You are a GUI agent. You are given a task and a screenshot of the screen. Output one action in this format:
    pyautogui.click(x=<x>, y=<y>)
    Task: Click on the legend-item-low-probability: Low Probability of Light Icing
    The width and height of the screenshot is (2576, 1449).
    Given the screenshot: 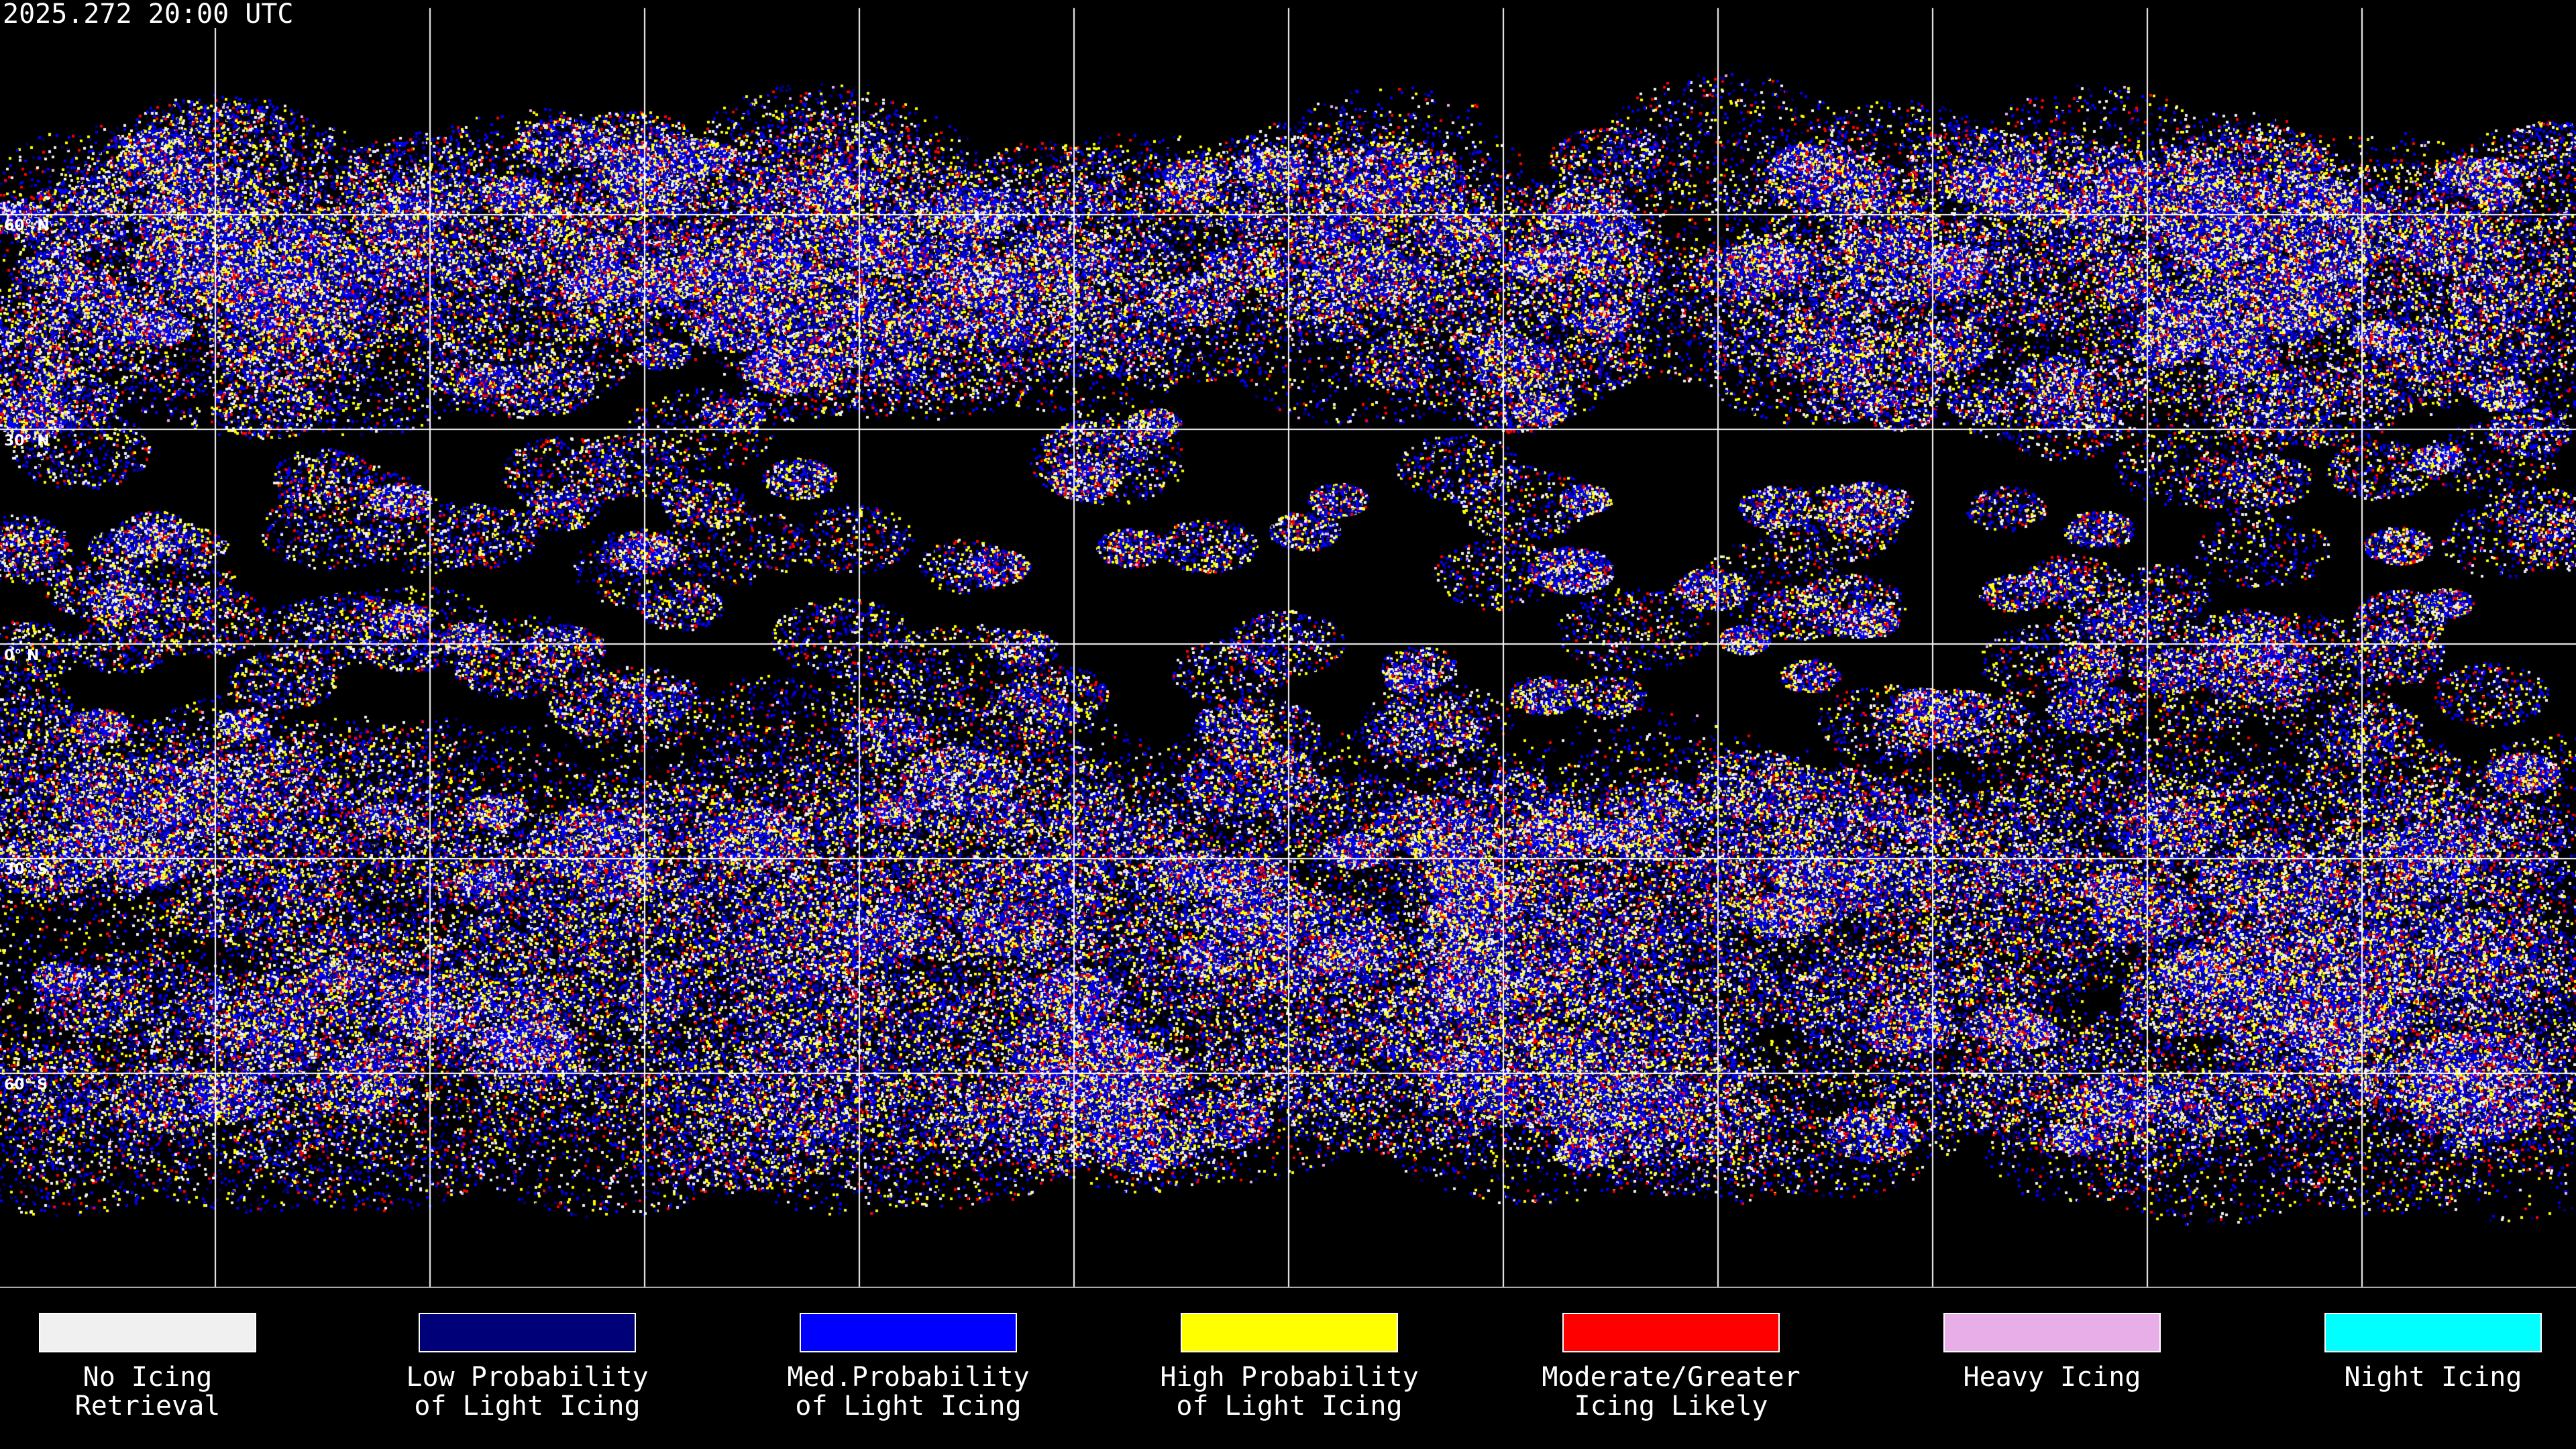 What is the action you would take?
    pyautogui.click(x=527, y=1367)
    